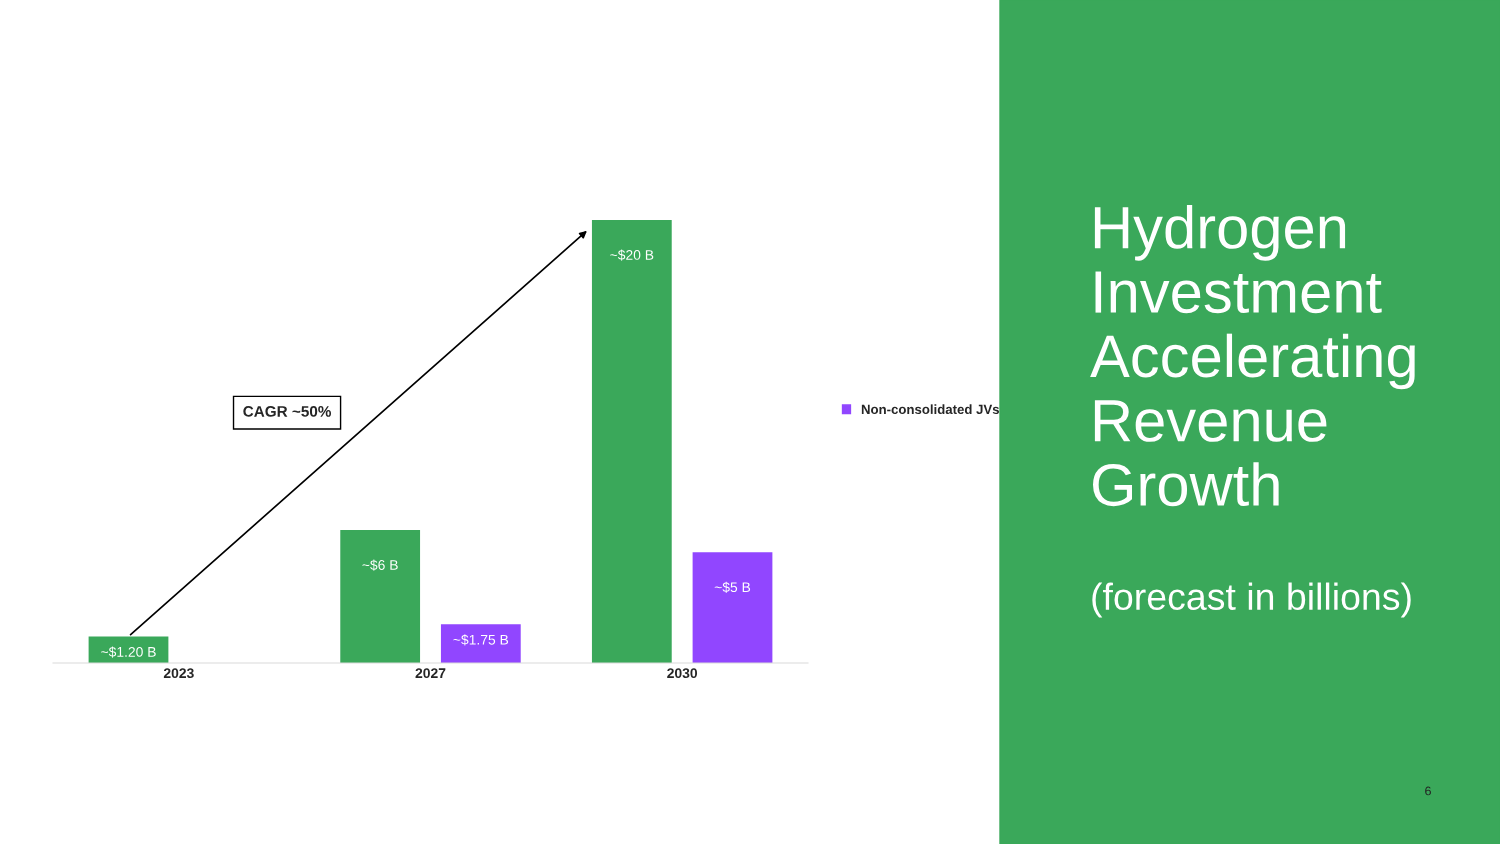 The width and height of the screenshot is (1500, 844). Describe the element at coordinates (1252, 356) in the screenshot. I see `text: Hydrogen Investment Accelerating Revenue Growth` at that location.